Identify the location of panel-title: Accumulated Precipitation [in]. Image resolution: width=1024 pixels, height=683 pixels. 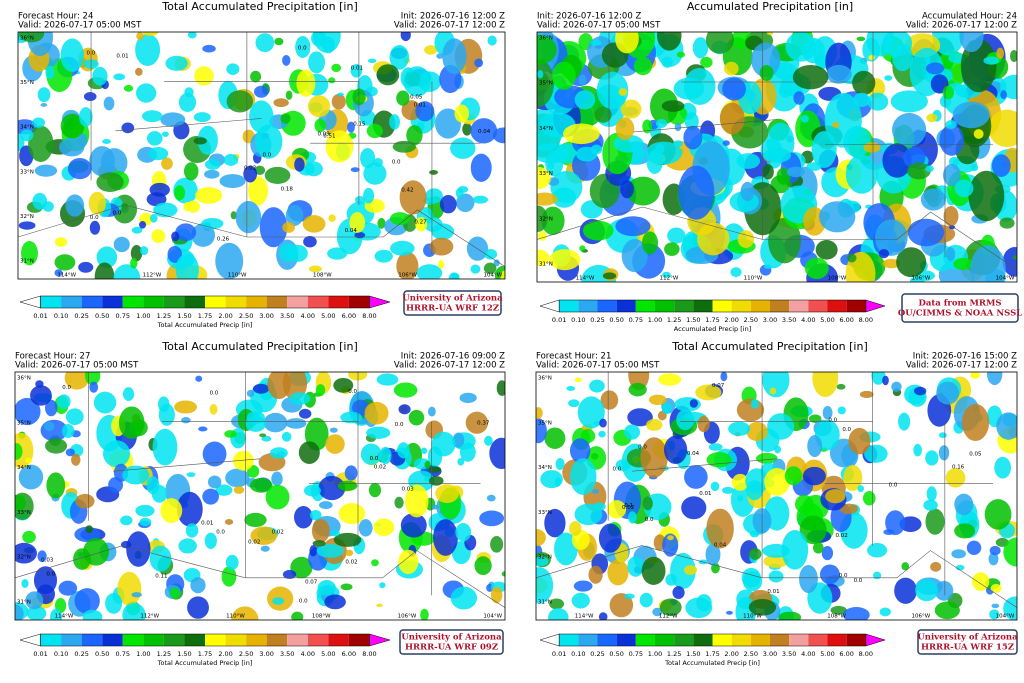
(770, 6).